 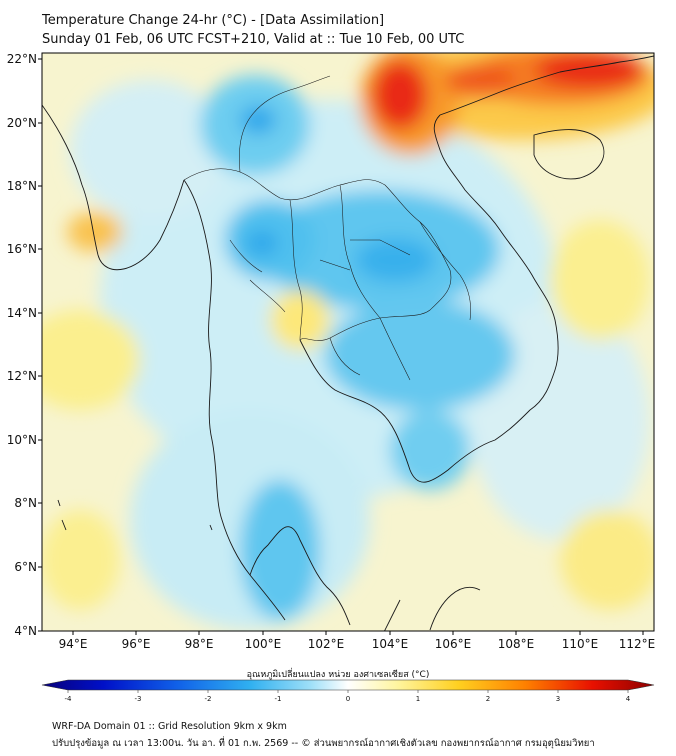 What do you see at coordinates (208, 699) in the screenshot?
I see `colorbar-tick: -2` at bounding box center [208, 699].